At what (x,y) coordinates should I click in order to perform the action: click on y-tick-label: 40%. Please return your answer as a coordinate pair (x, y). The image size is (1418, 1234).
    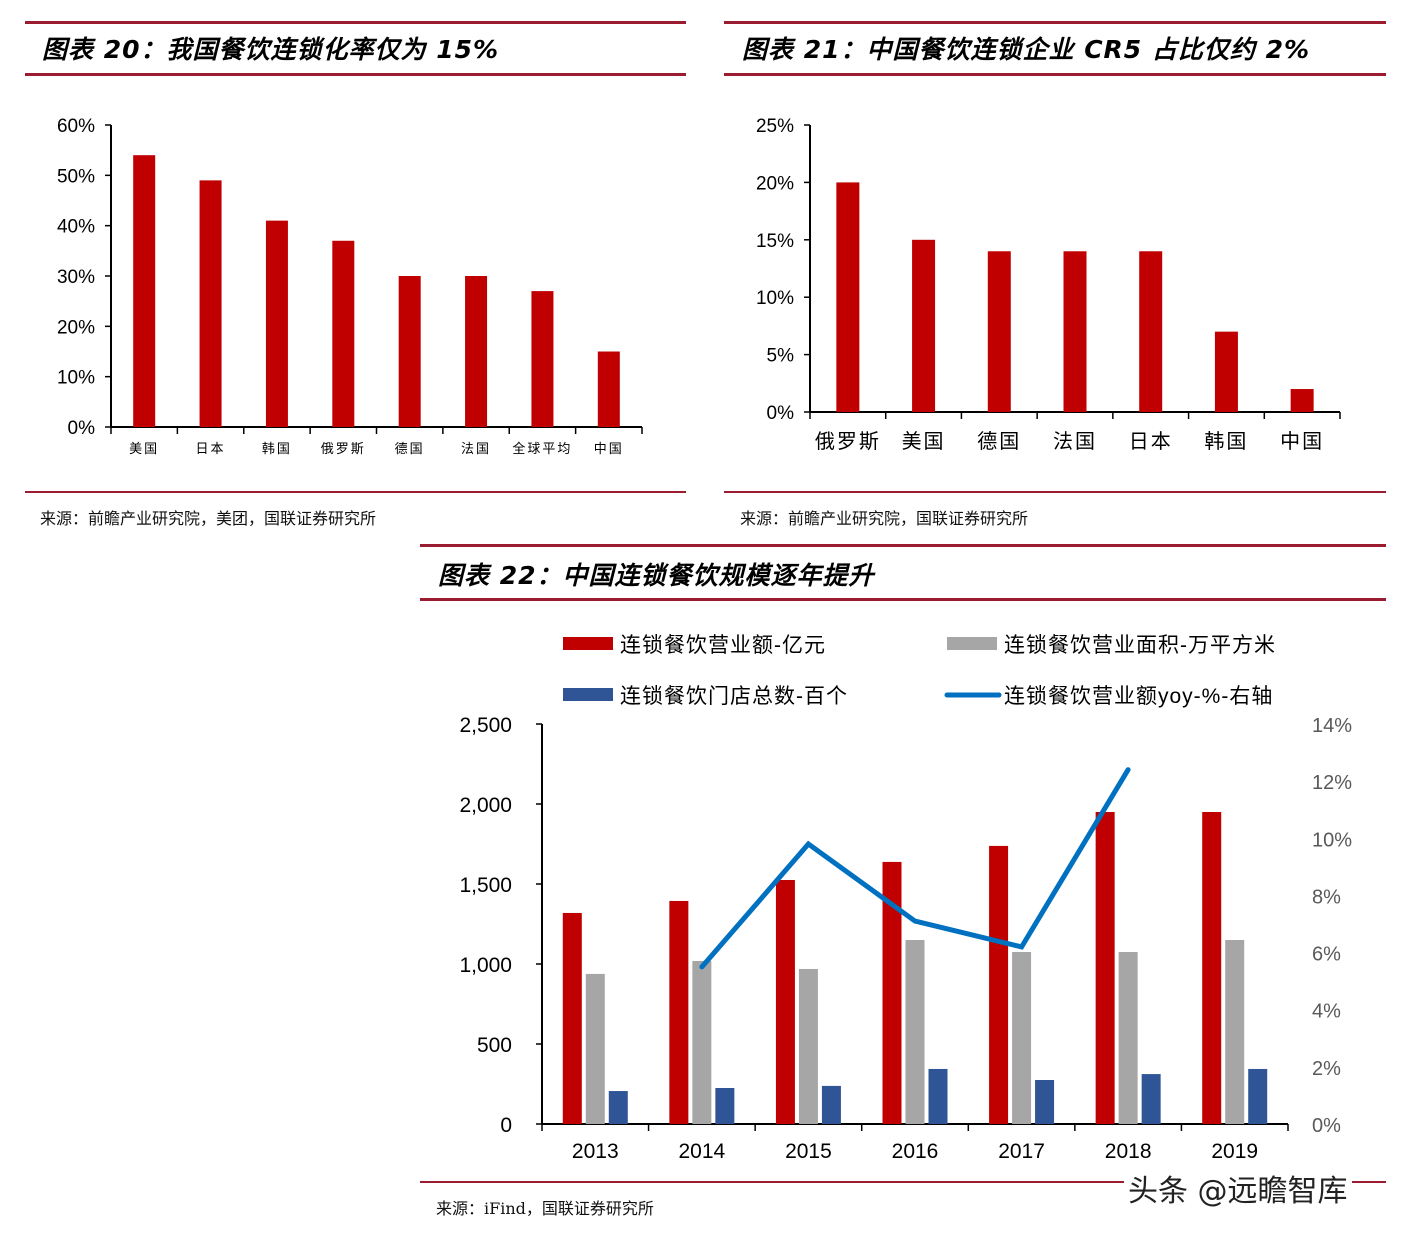
    Looking at the image, I should click on (76, 227).